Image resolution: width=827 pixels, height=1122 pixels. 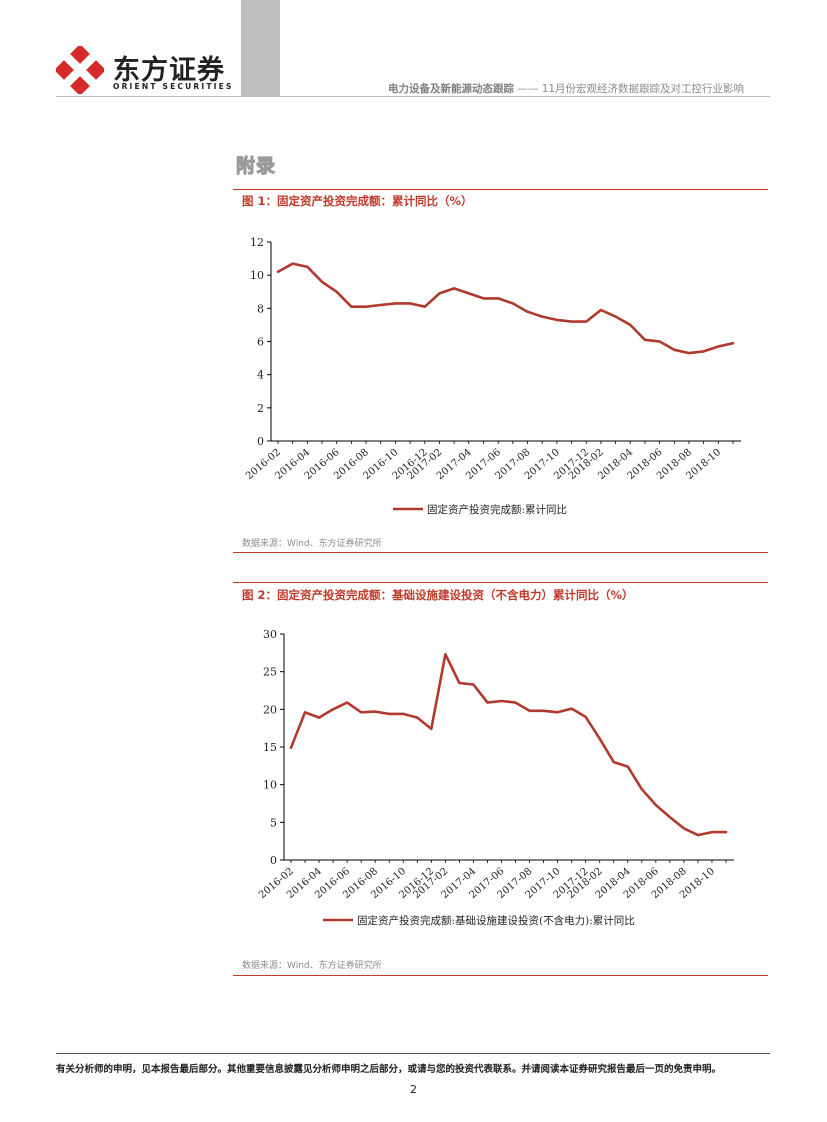 I want to click on chart1-y-tick-label: 8, so click(x=260, y=308).